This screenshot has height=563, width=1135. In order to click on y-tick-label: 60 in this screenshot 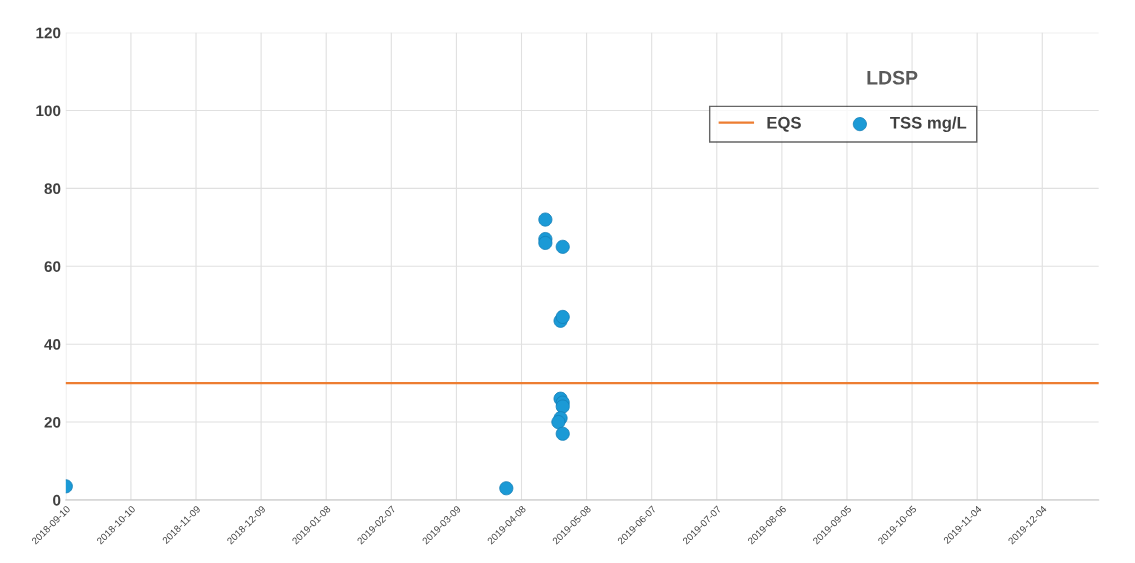, I will do `click(52, 266)`.